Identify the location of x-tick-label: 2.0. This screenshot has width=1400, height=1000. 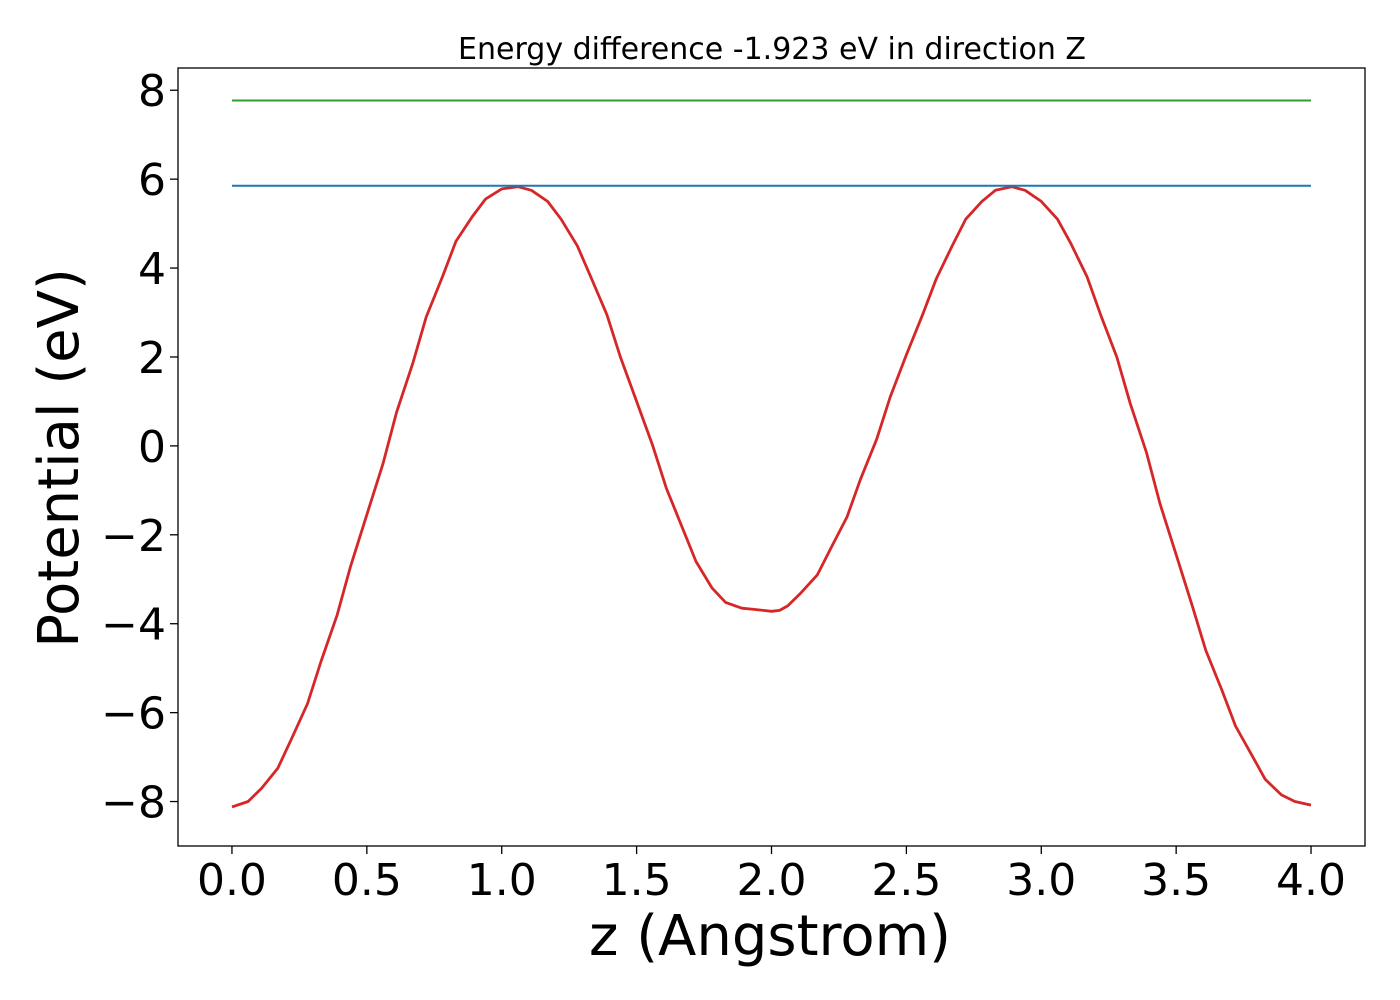
(772, 880).